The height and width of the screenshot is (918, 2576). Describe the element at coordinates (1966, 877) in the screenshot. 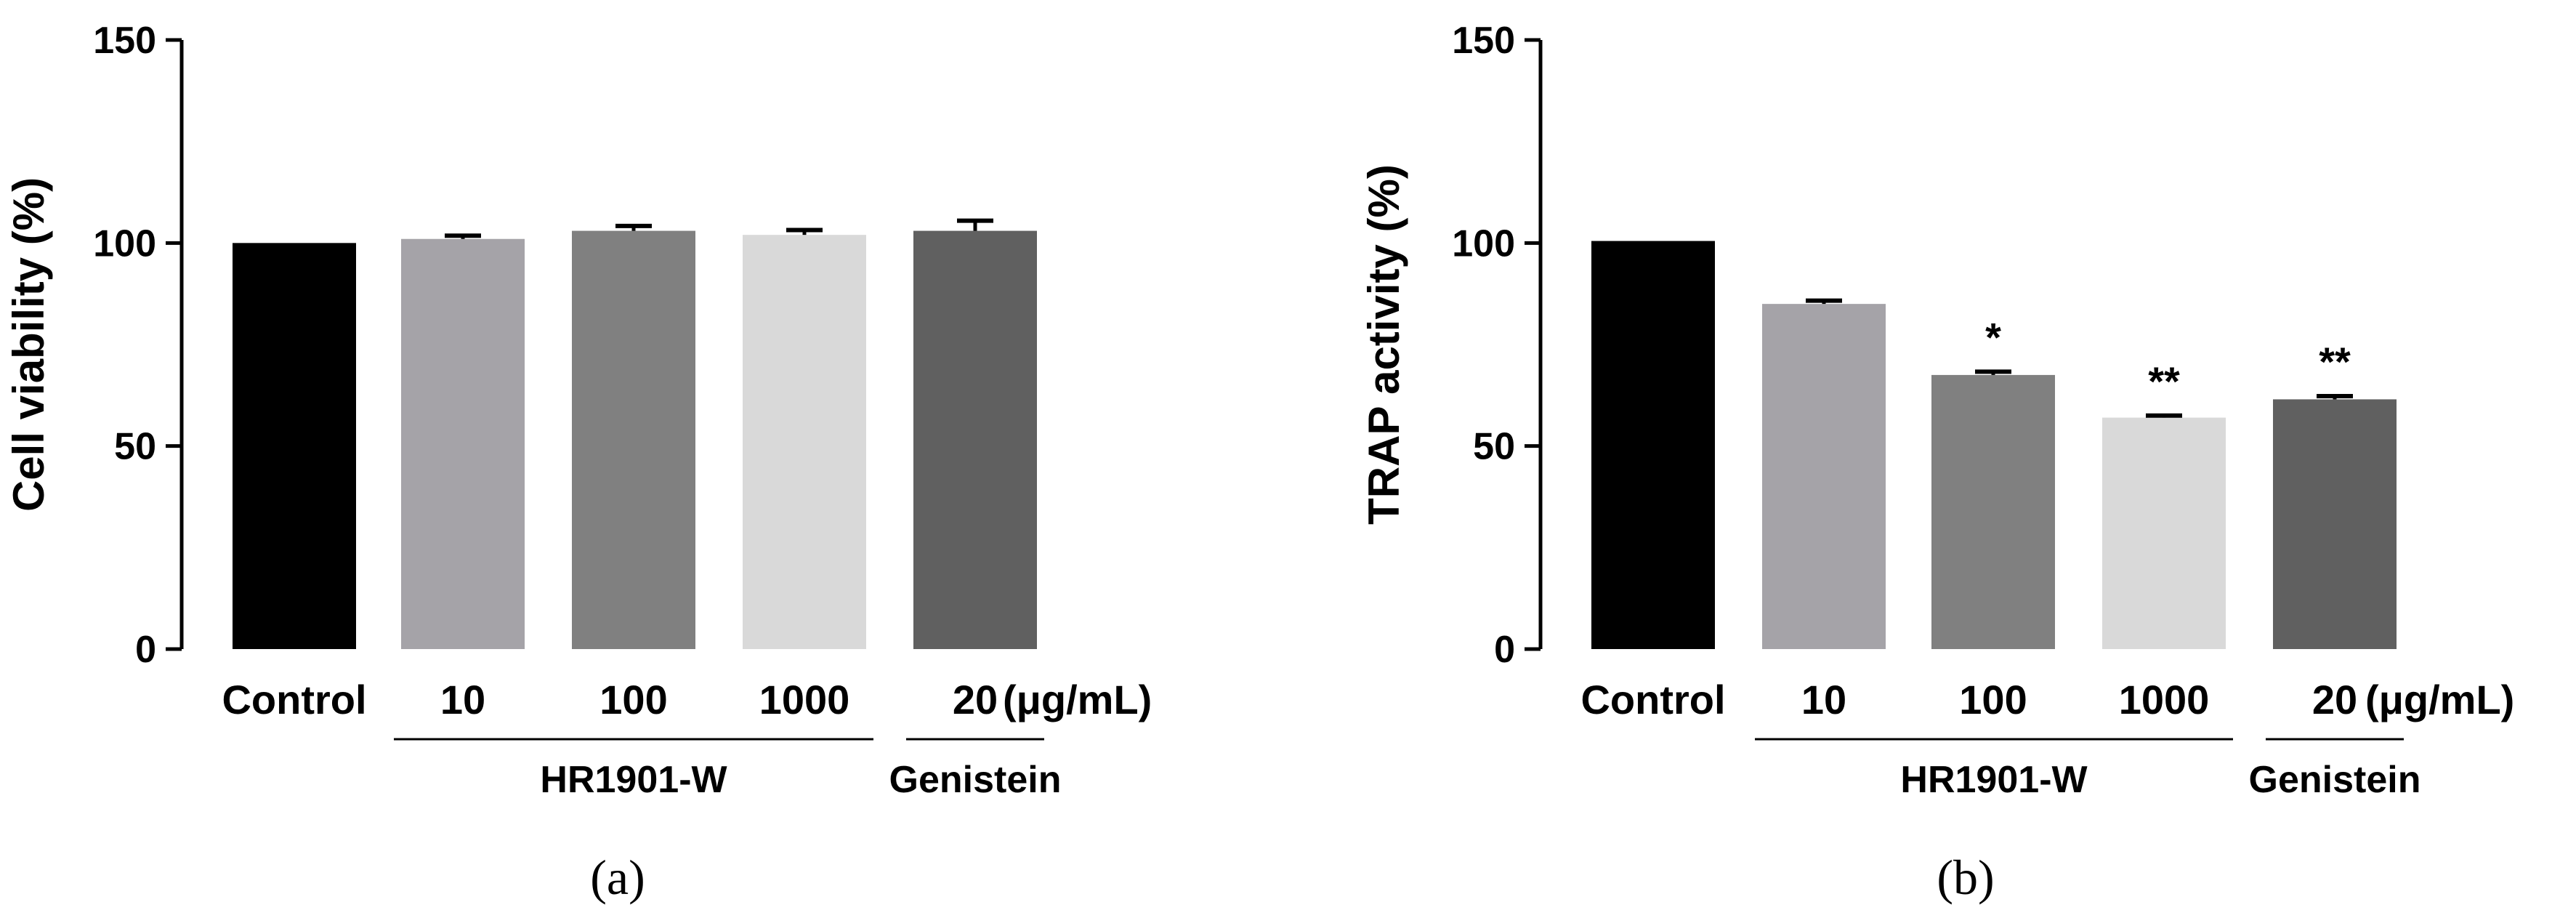

I see `panel-label: (b)` at that location.